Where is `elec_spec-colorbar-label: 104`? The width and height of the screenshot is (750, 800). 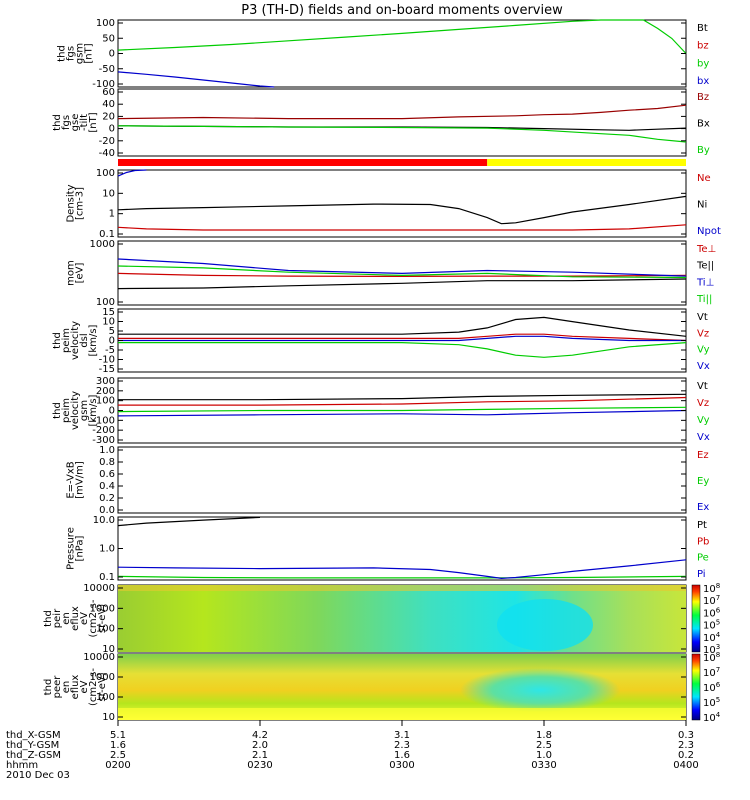 elec_spec-colorbar-label: 104 is located at coordinates (712, 717).